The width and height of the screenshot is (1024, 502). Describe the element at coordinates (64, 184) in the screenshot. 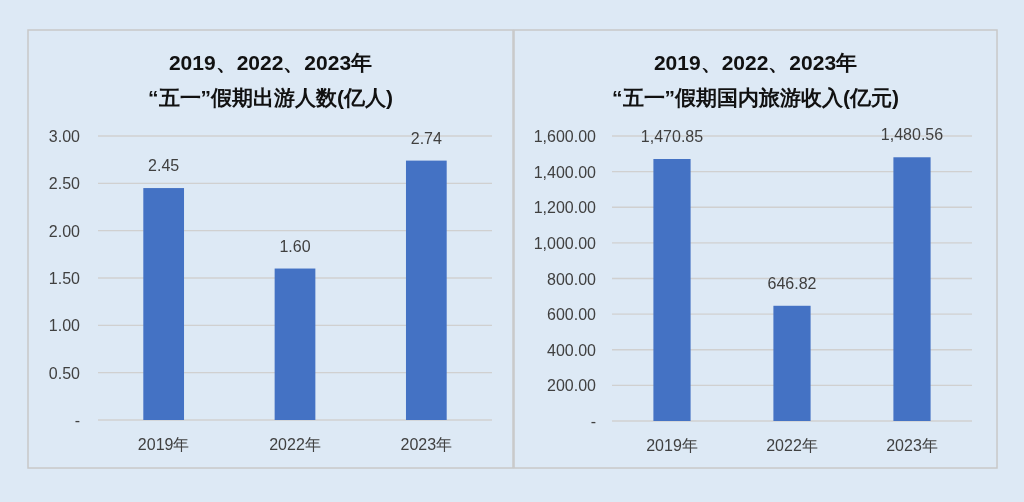

I see `y-tick-label: 2.50` at that location.